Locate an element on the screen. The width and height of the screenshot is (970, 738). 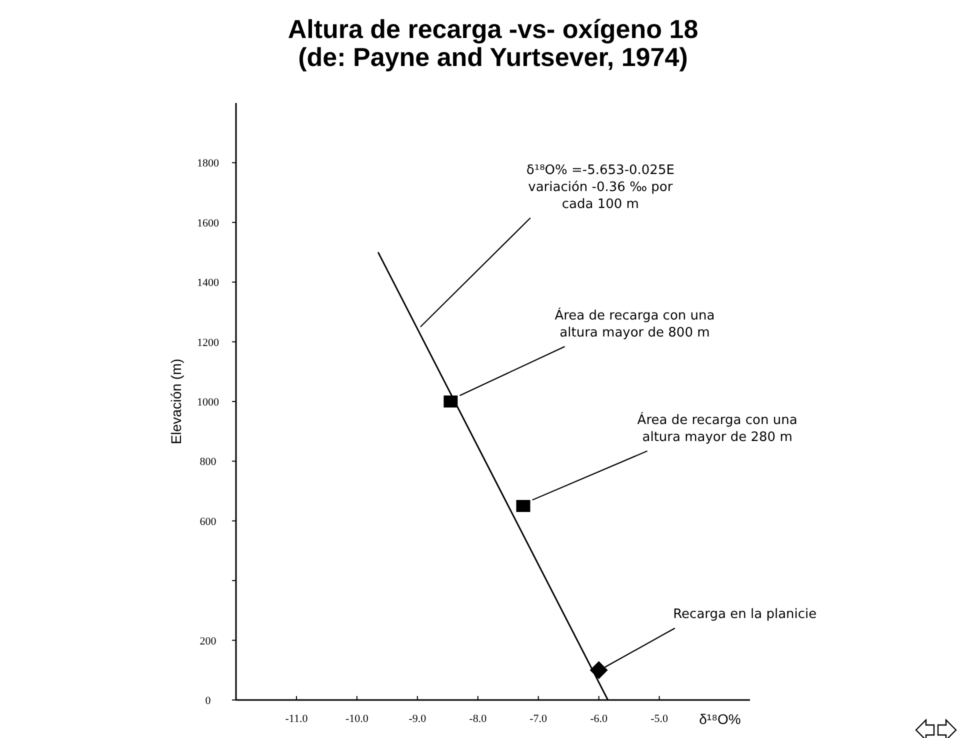
x-tick-label: -8.0 is located at coordinates (478, 719).